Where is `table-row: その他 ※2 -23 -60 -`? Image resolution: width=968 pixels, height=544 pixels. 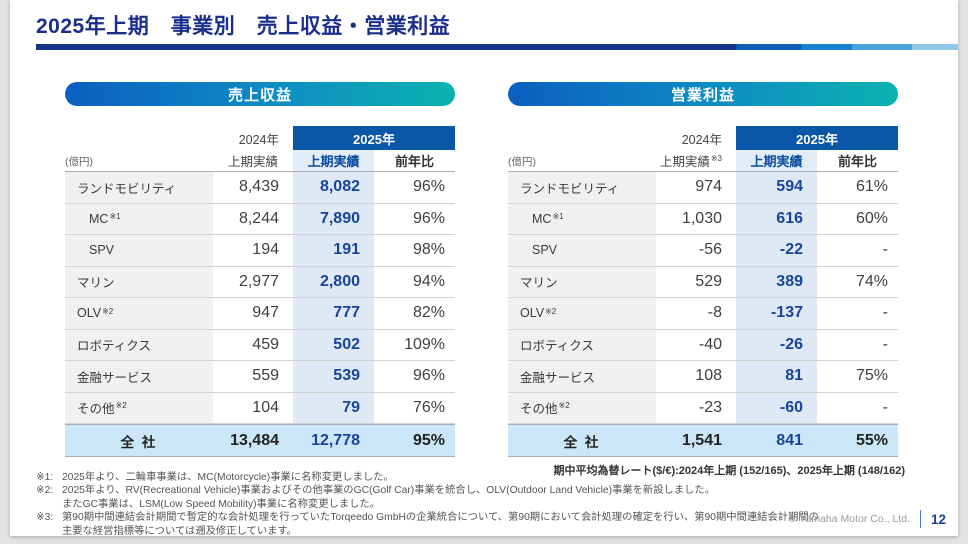 table-row: その他 ※2 -23 -60 - is located at coordinates (703, 408).